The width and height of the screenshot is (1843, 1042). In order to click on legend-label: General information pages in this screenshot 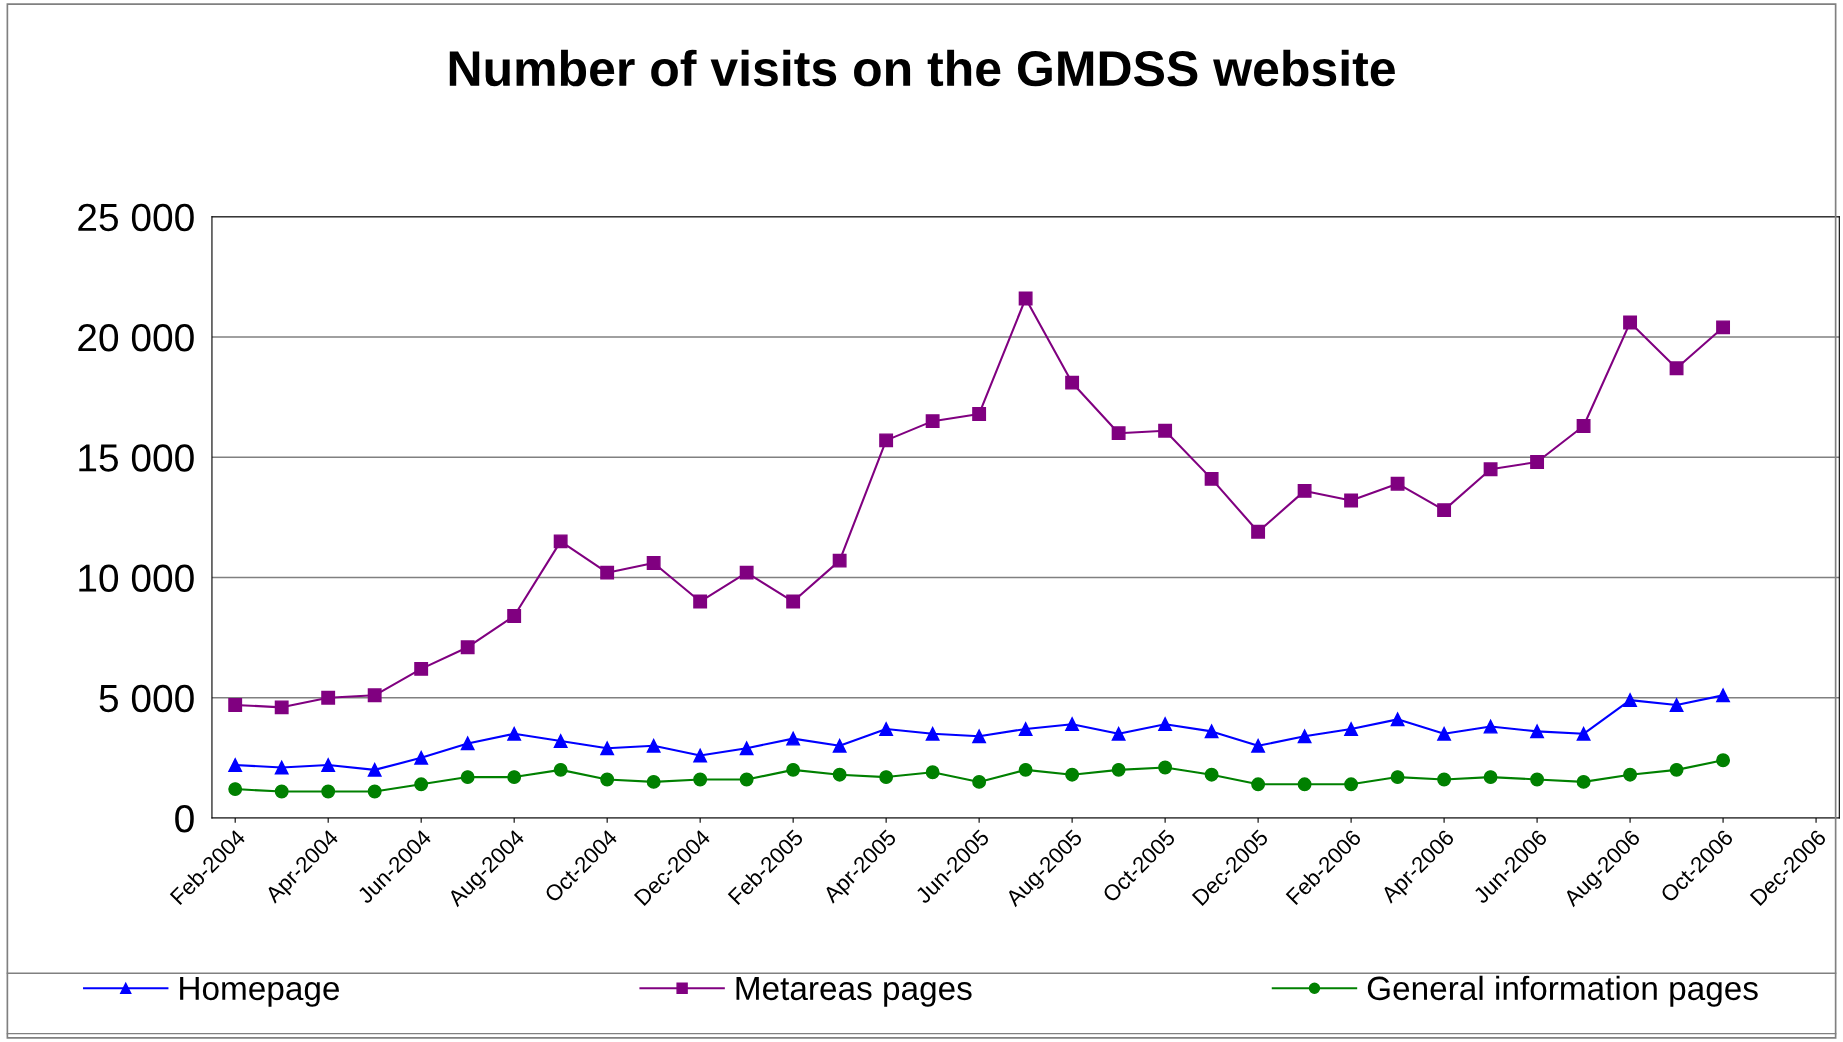, I will do `click(1562, 991)`.